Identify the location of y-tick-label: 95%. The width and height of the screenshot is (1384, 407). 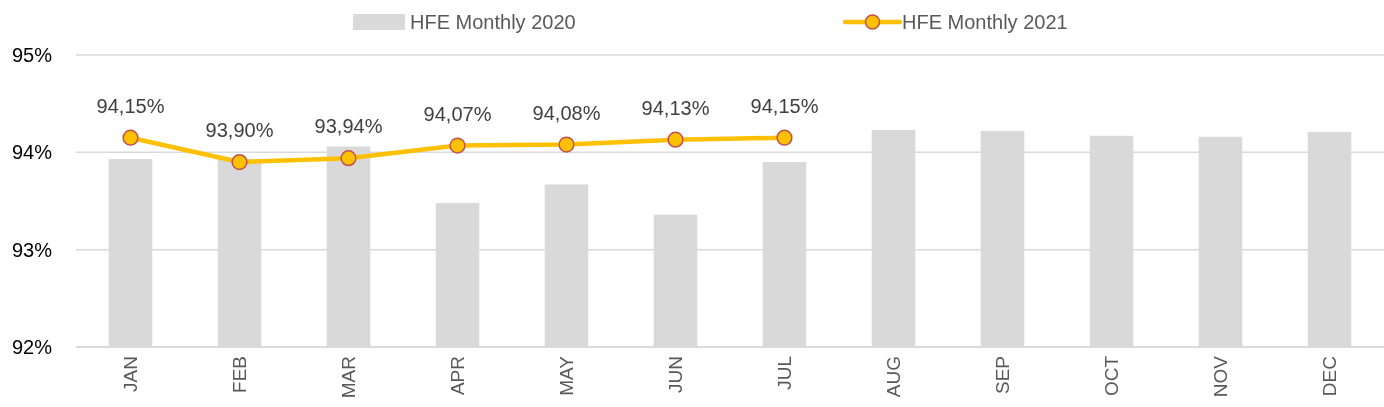
(32, 54).